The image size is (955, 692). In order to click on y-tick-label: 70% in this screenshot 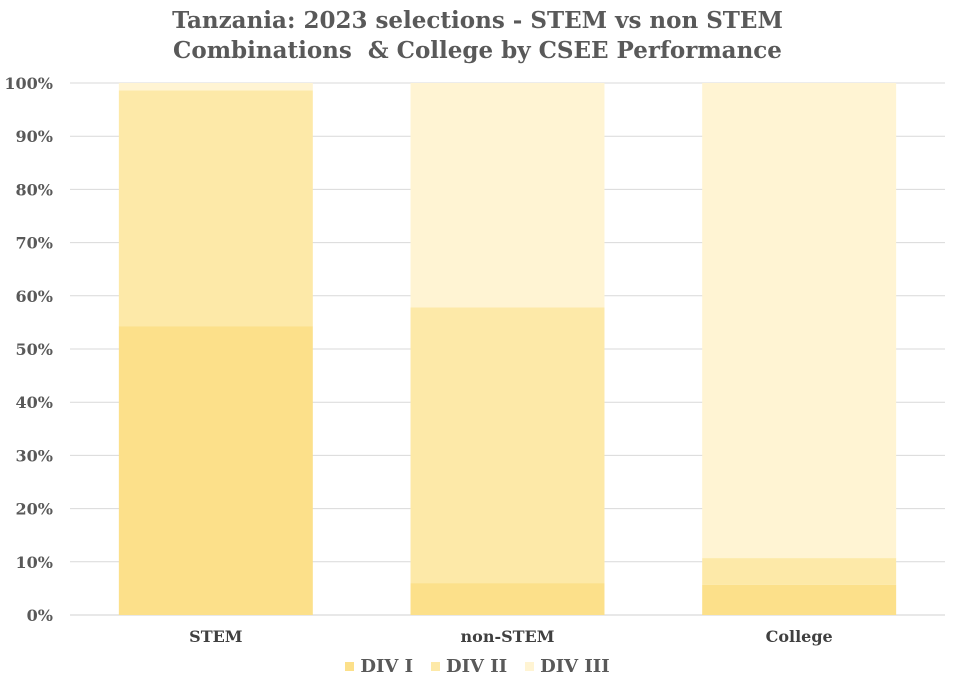, I will do `click(34, 243)`.